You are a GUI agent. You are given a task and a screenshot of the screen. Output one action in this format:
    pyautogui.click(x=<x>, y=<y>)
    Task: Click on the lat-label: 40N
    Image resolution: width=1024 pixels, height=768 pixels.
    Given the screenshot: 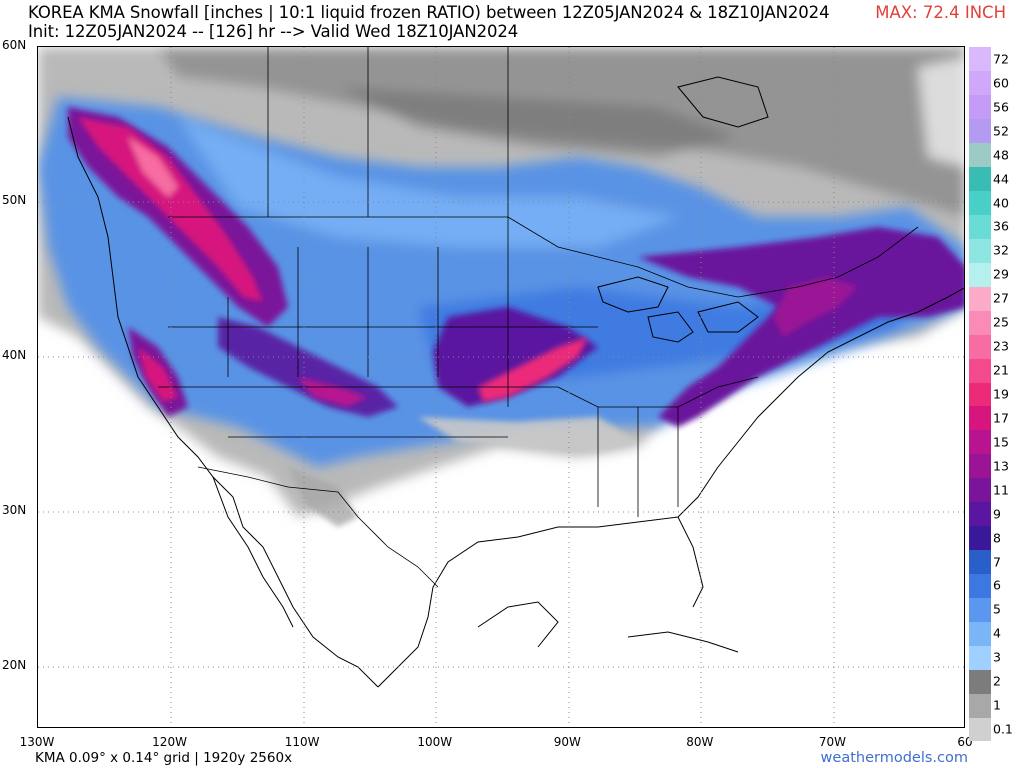 What is the action you would take?
    pyautogui.click(x=14, y=355)
    